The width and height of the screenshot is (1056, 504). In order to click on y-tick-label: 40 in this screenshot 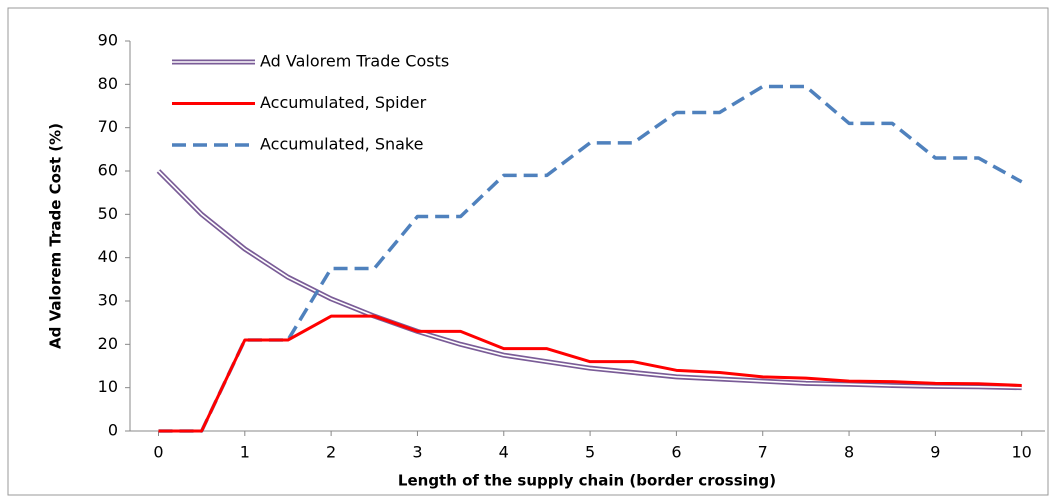, I will do `click(108, 256)`.